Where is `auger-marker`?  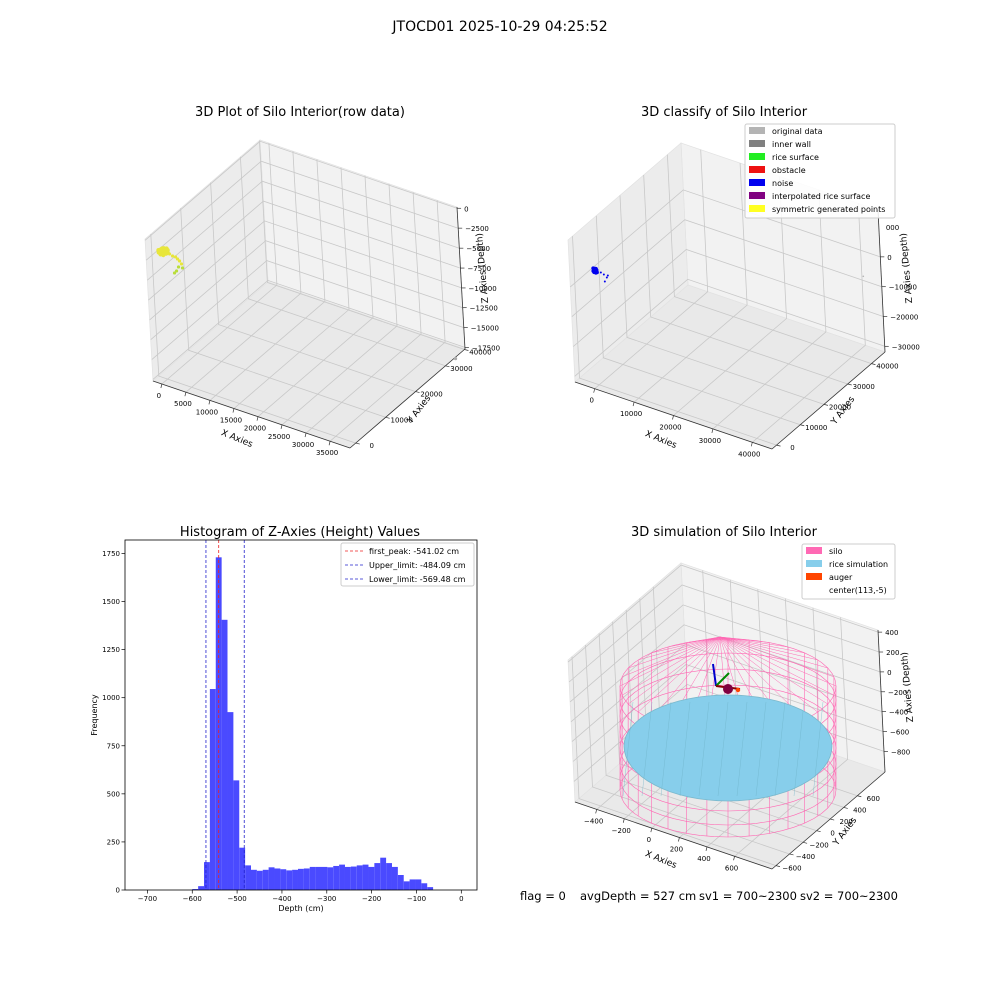 auger-marker is located at coordinates (738, 690).